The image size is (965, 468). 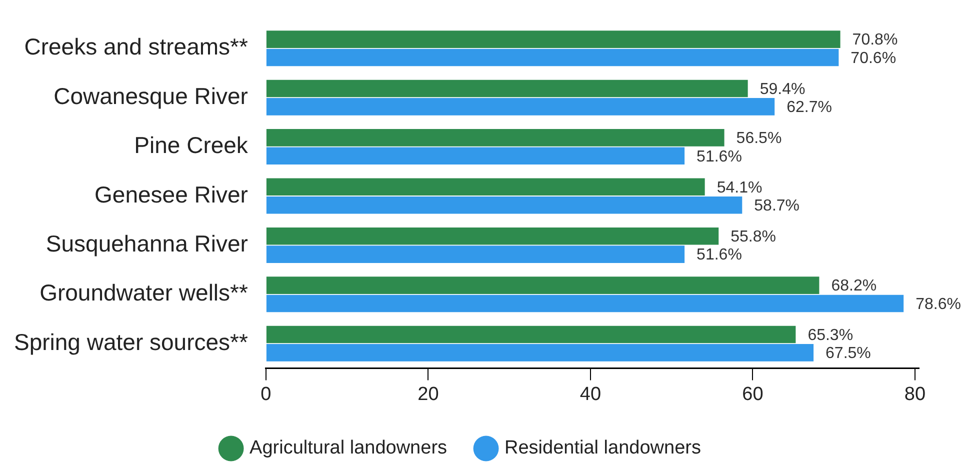 I want to click on data-label: 78.6%, so click(x=938, y=304).